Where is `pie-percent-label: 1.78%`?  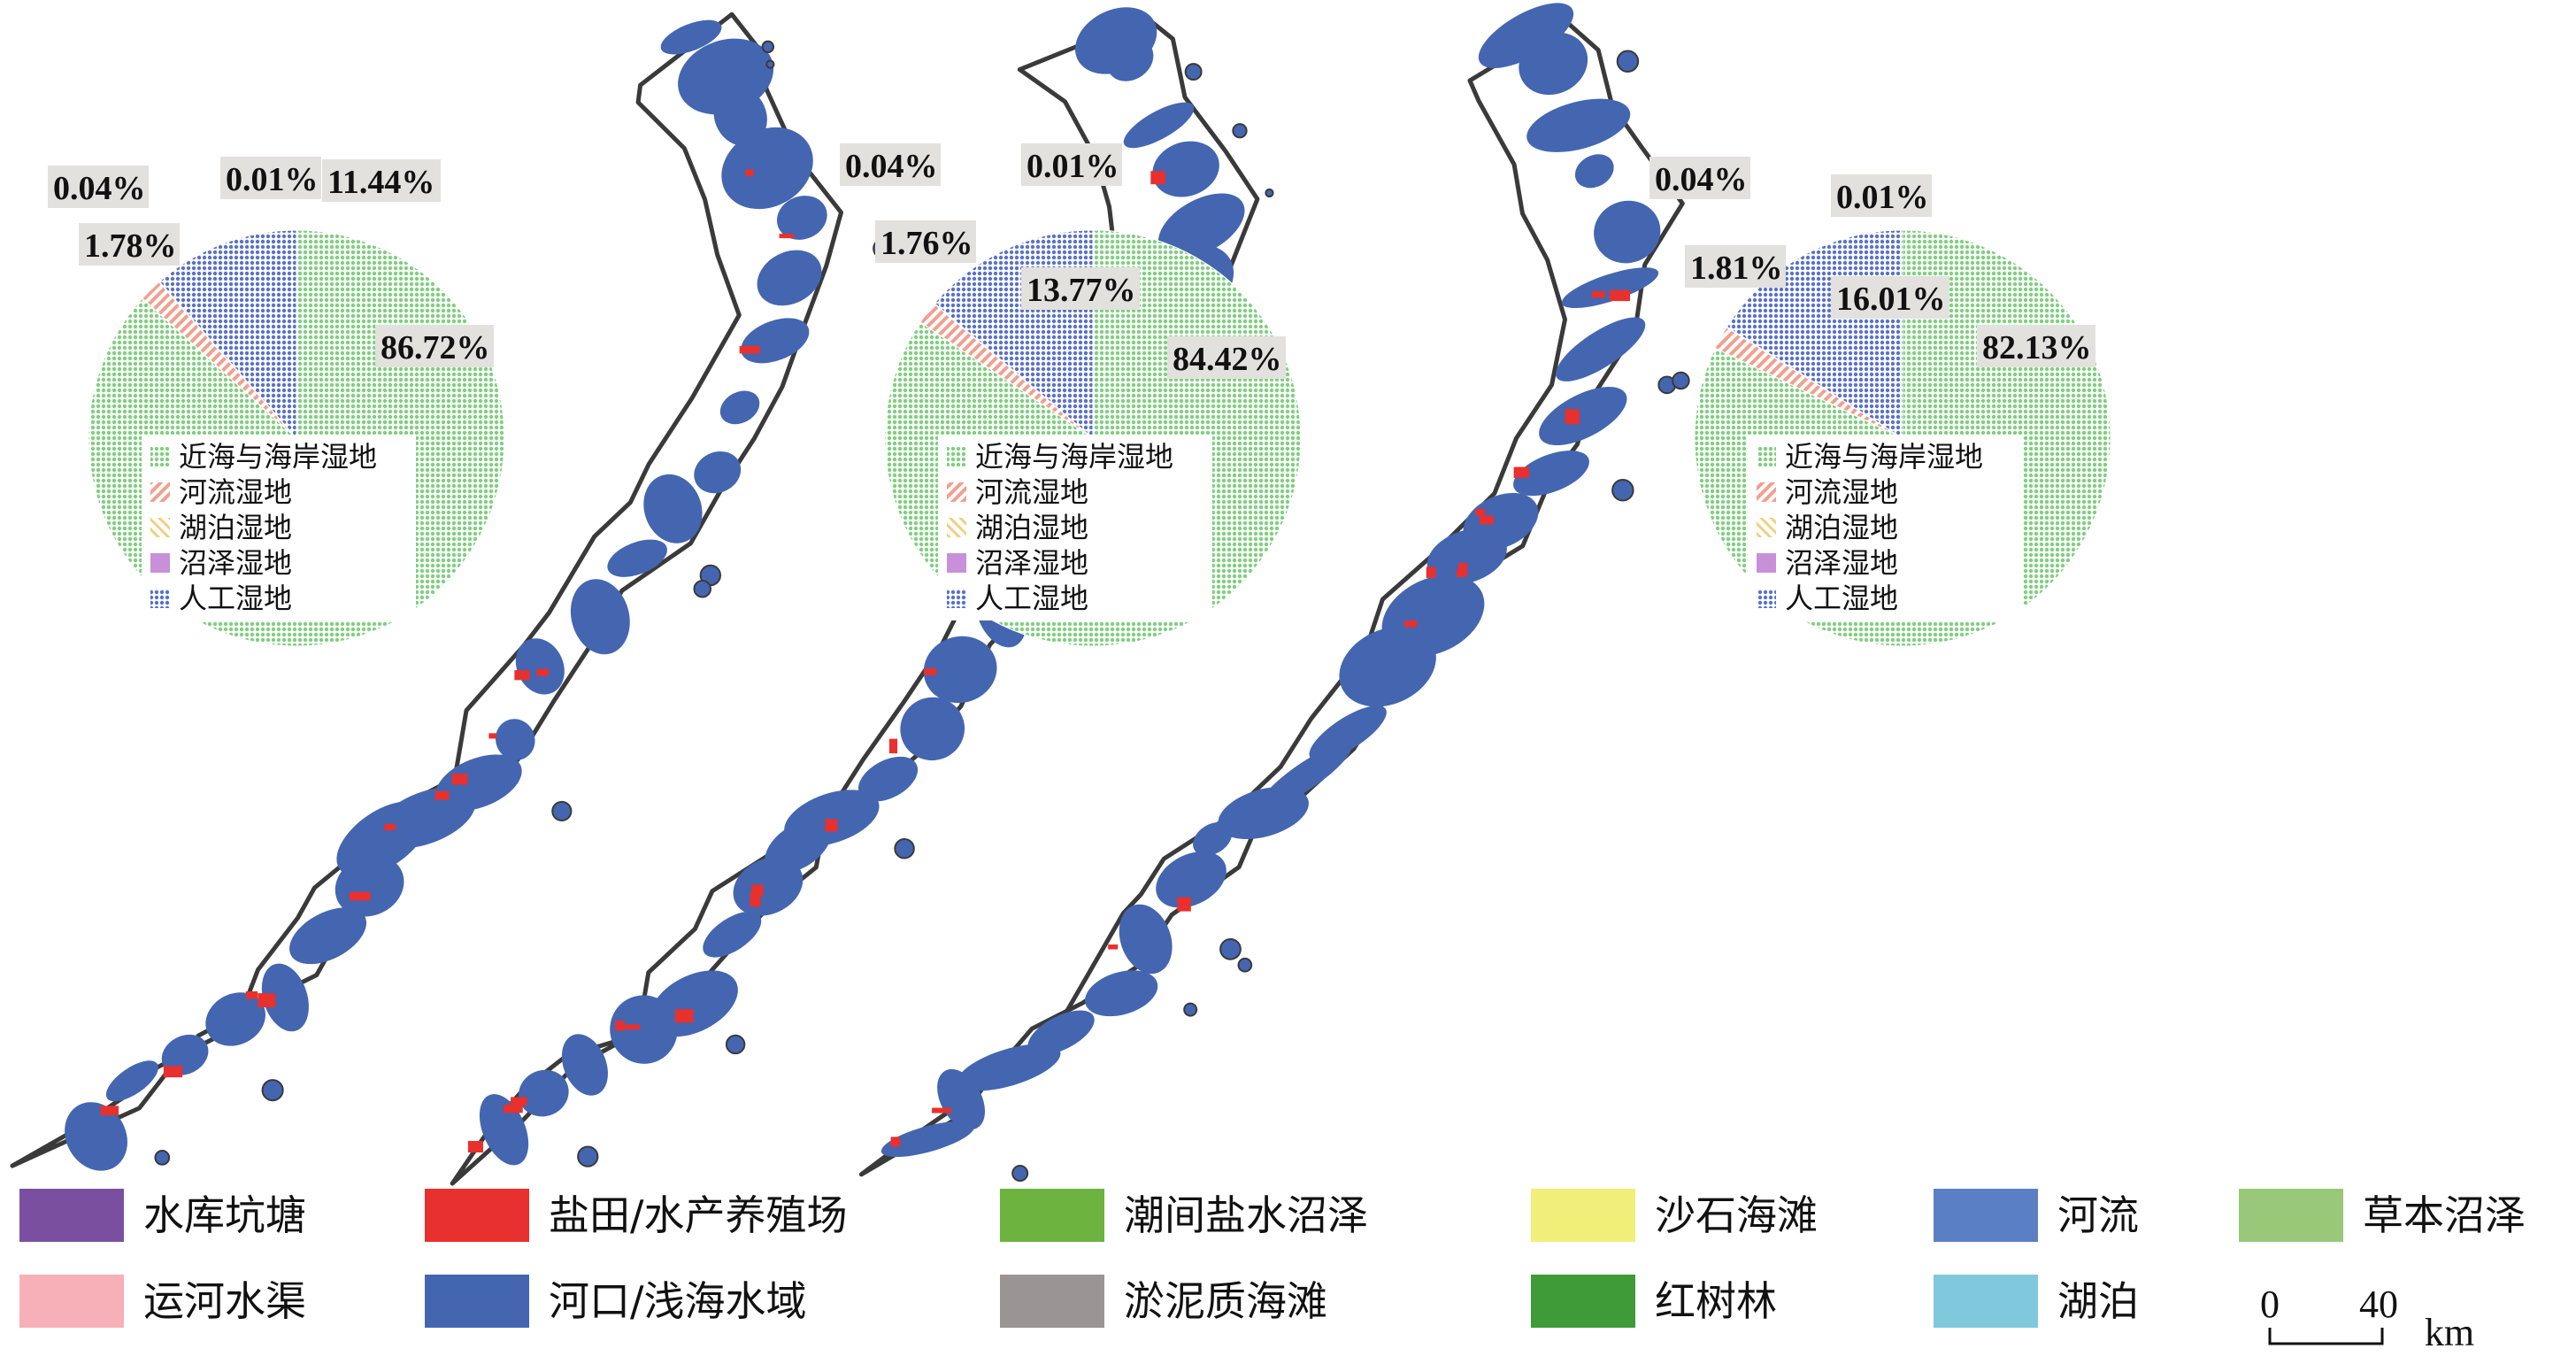
pie-percent-label: 1.78% is located at coordinates (130, 246).